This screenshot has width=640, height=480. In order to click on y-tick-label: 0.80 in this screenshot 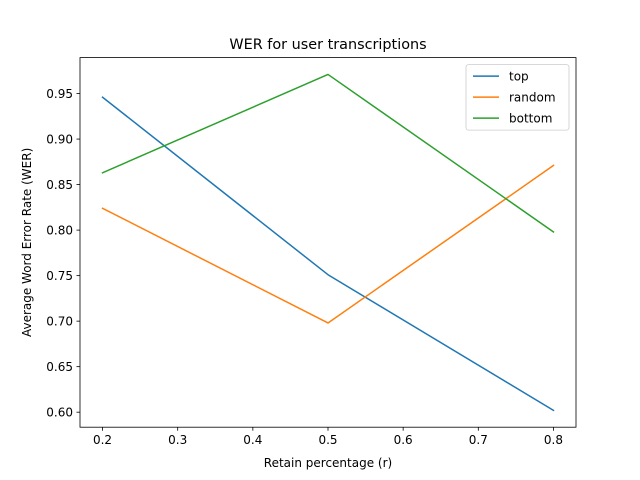, I will do `click(59, 230)`.